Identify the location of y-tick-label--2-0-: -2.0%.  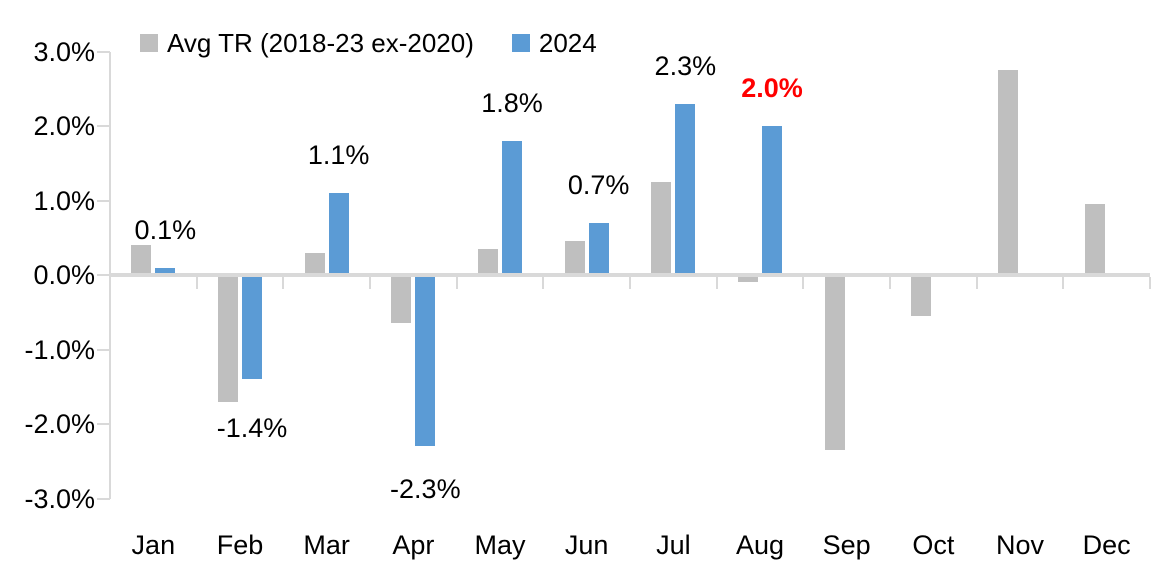
(59, 424).